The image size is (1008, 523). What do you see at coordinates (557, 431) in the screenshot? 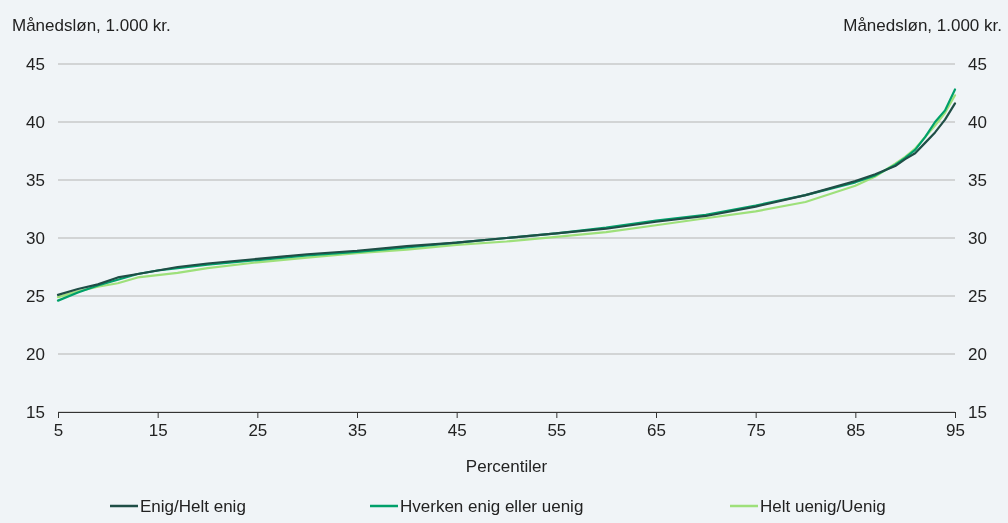
I see `x-tick-label: 55` at bounding box center [557, 431].